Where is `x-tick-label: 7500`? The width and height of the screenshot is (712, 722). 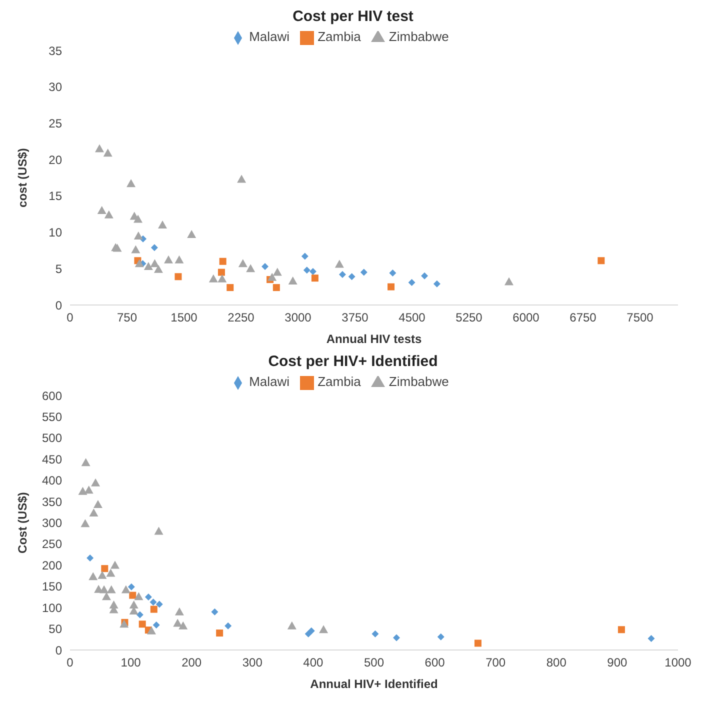 x-tick-label: 7500 is located at coordinates (640, 317).